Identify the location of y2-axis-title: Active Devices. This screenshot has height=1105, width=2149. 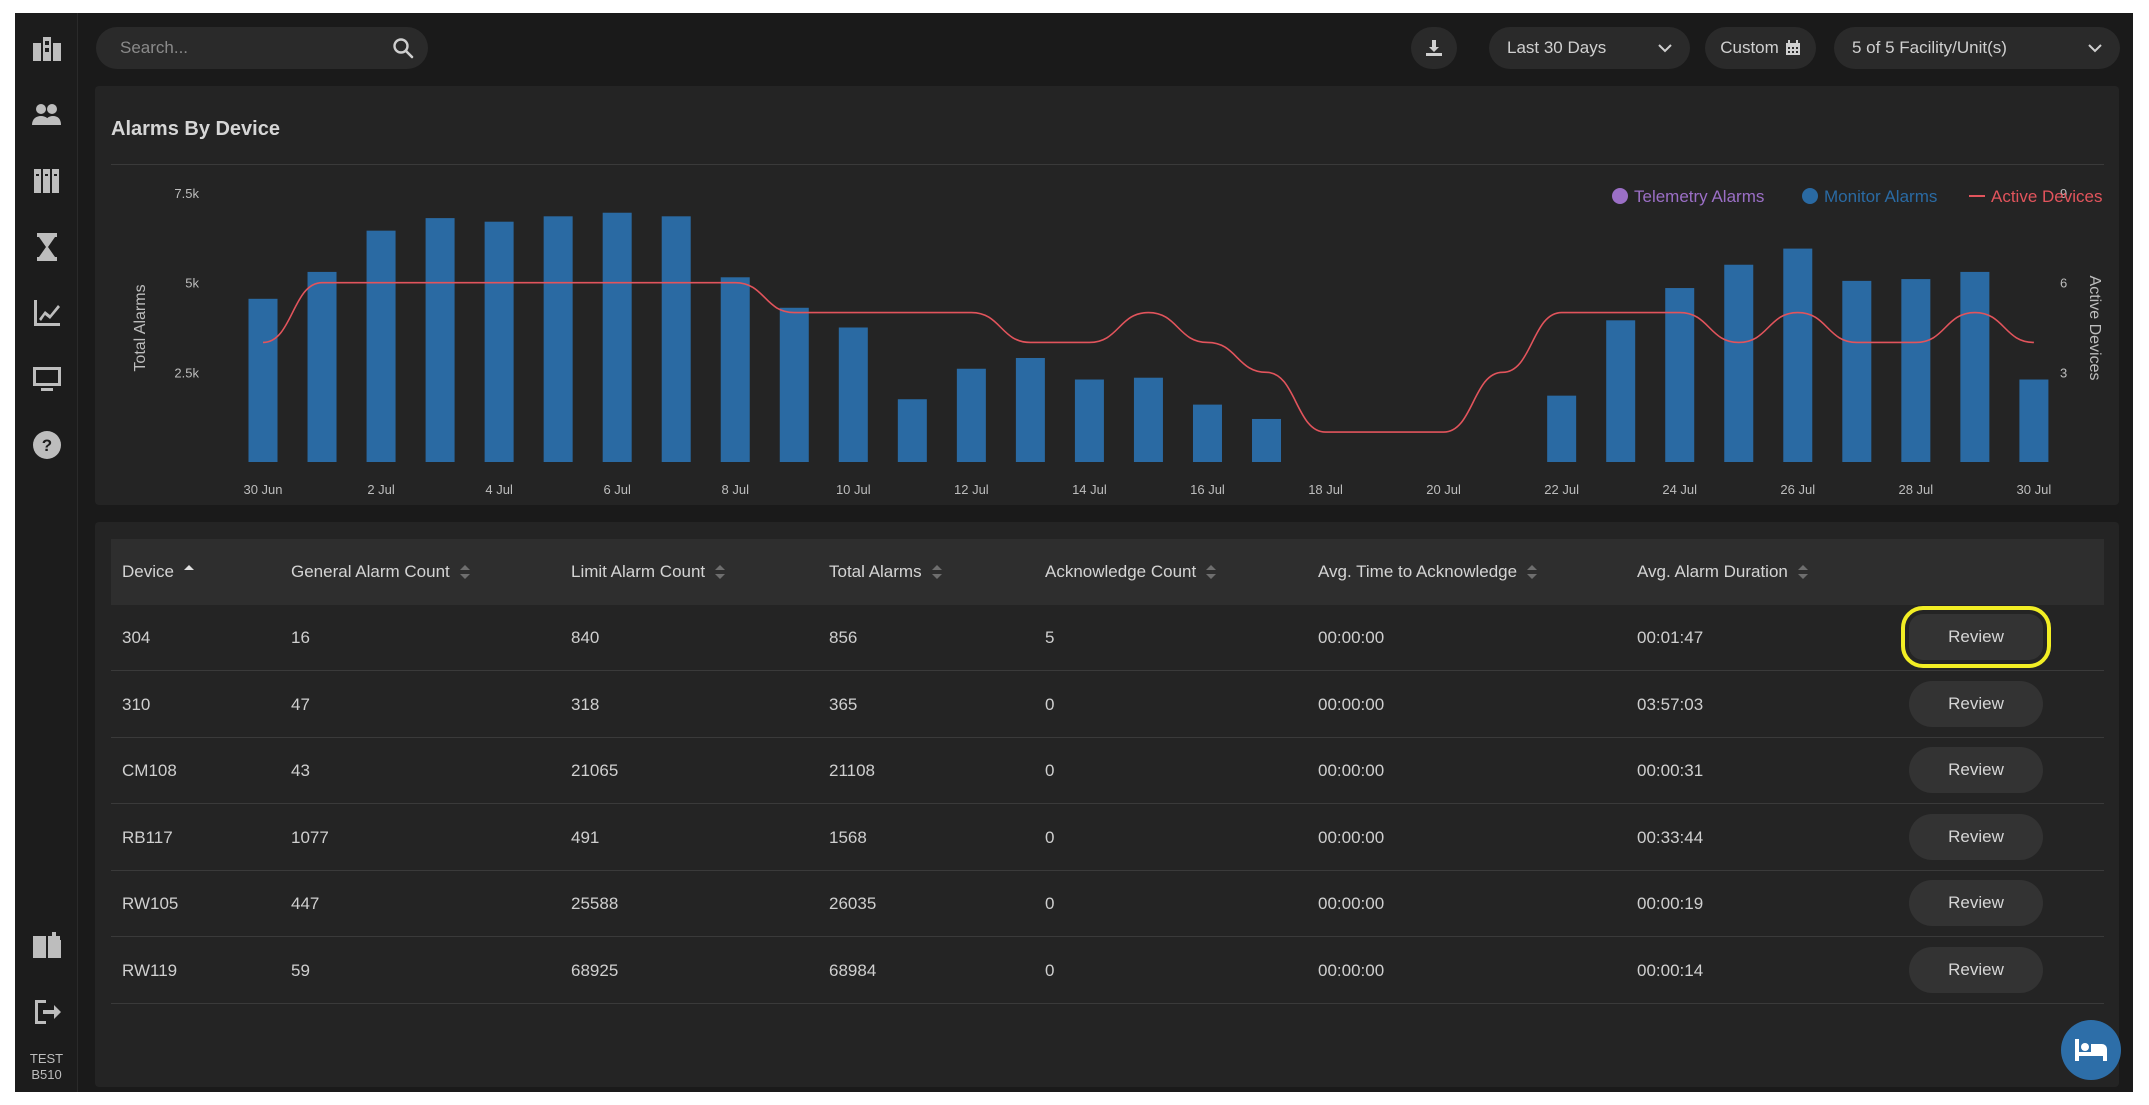
(2094, 328).